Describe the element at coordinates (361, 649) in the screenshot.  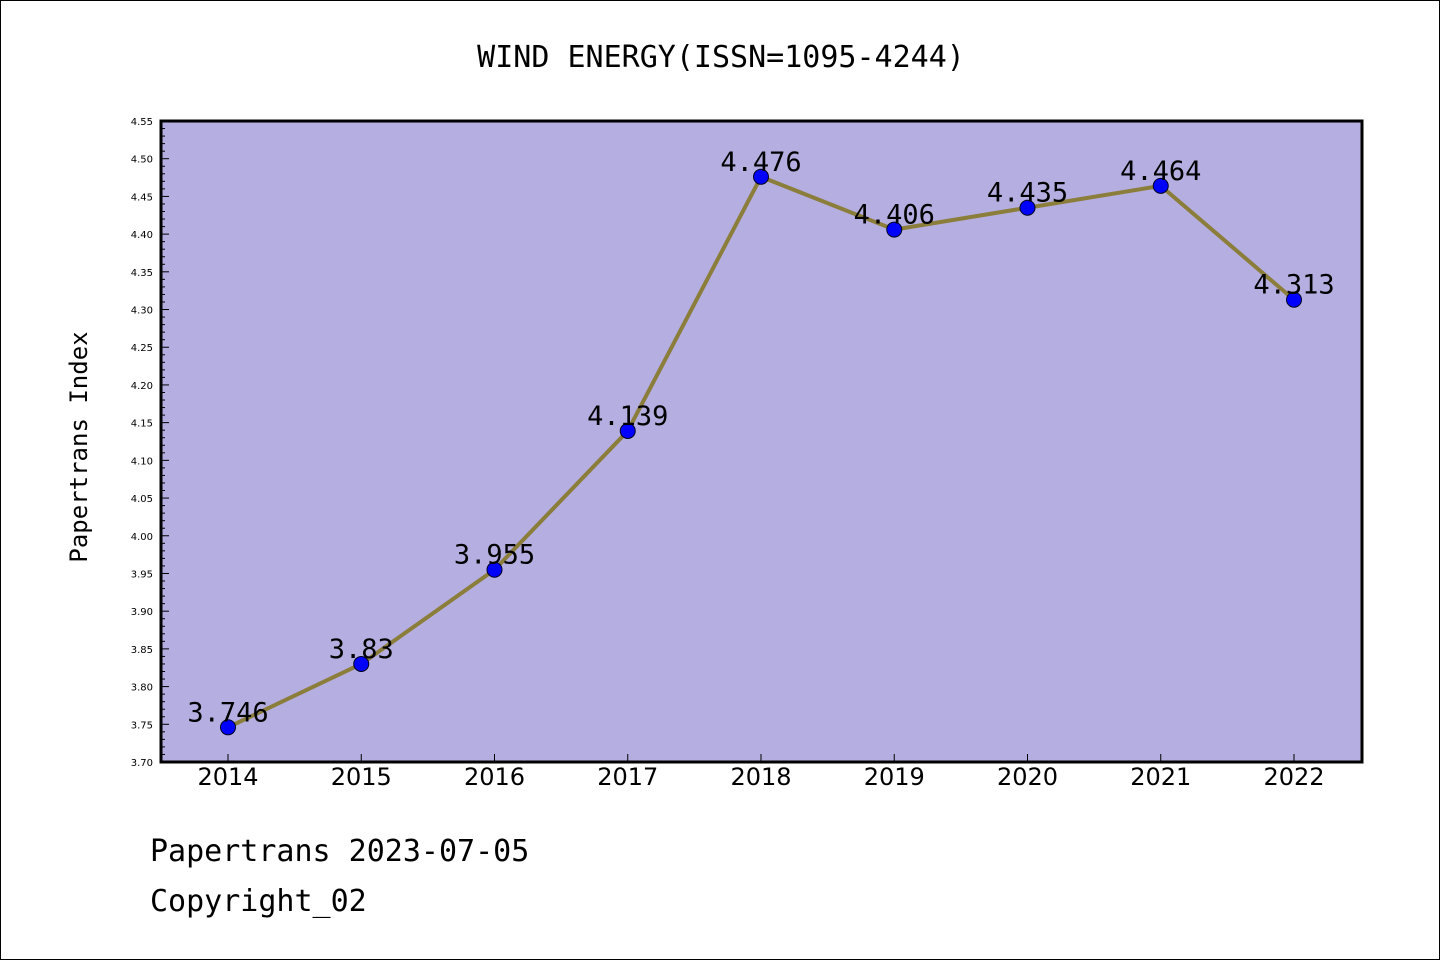
I see `data-label: 3.83` at that location.